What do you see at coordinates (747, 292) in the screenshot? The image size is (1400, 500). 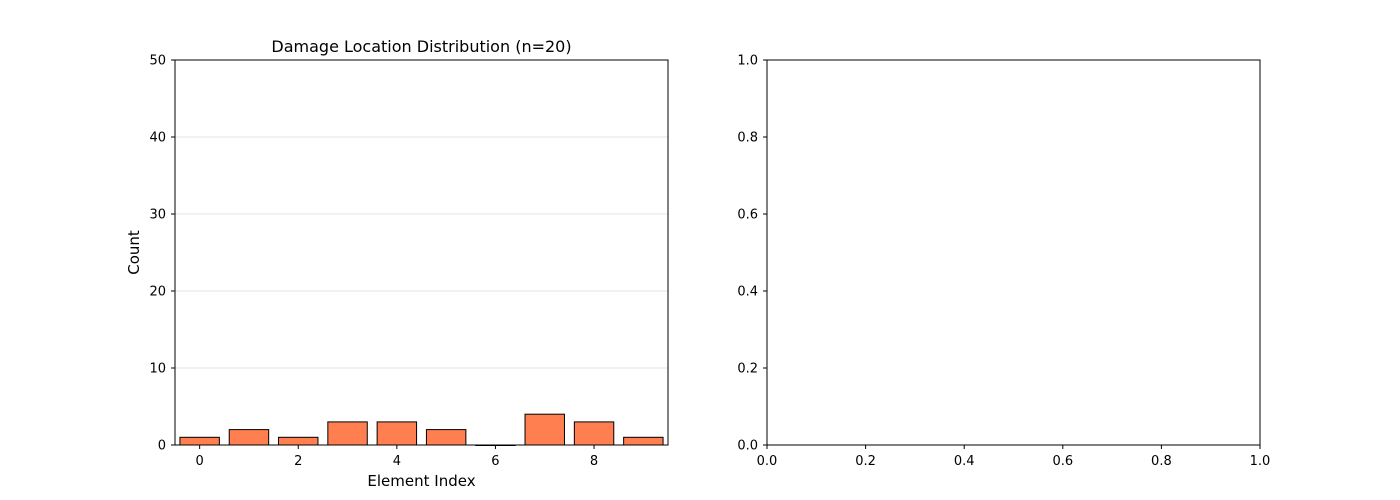 I see `y-tick-label: 0.4` at bounding box center [747, 292].